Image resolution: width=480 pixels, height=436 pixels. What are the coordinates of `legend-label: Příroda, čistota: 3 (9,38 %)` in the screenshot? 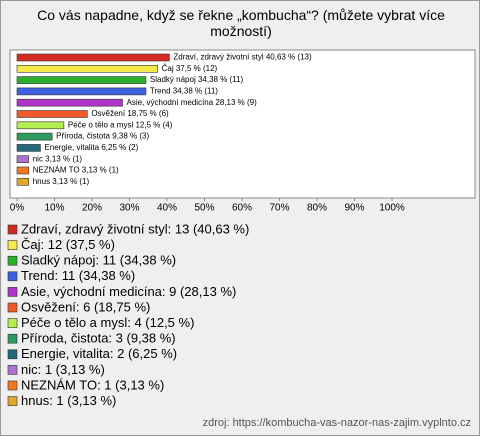 It's located at (98, 338).